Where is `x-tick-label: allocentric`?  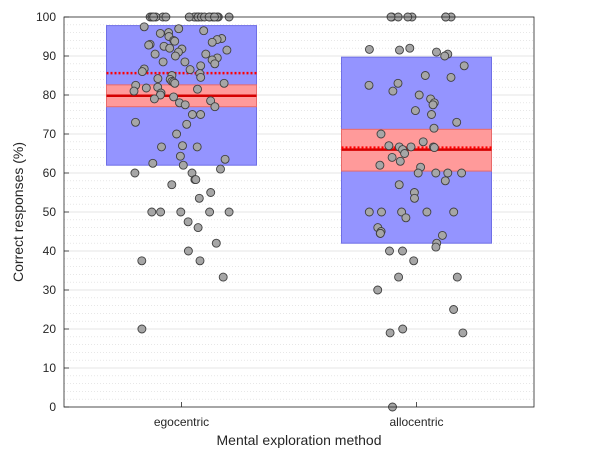 x-tick-label: allocentric is located at coordinates (416, 422).